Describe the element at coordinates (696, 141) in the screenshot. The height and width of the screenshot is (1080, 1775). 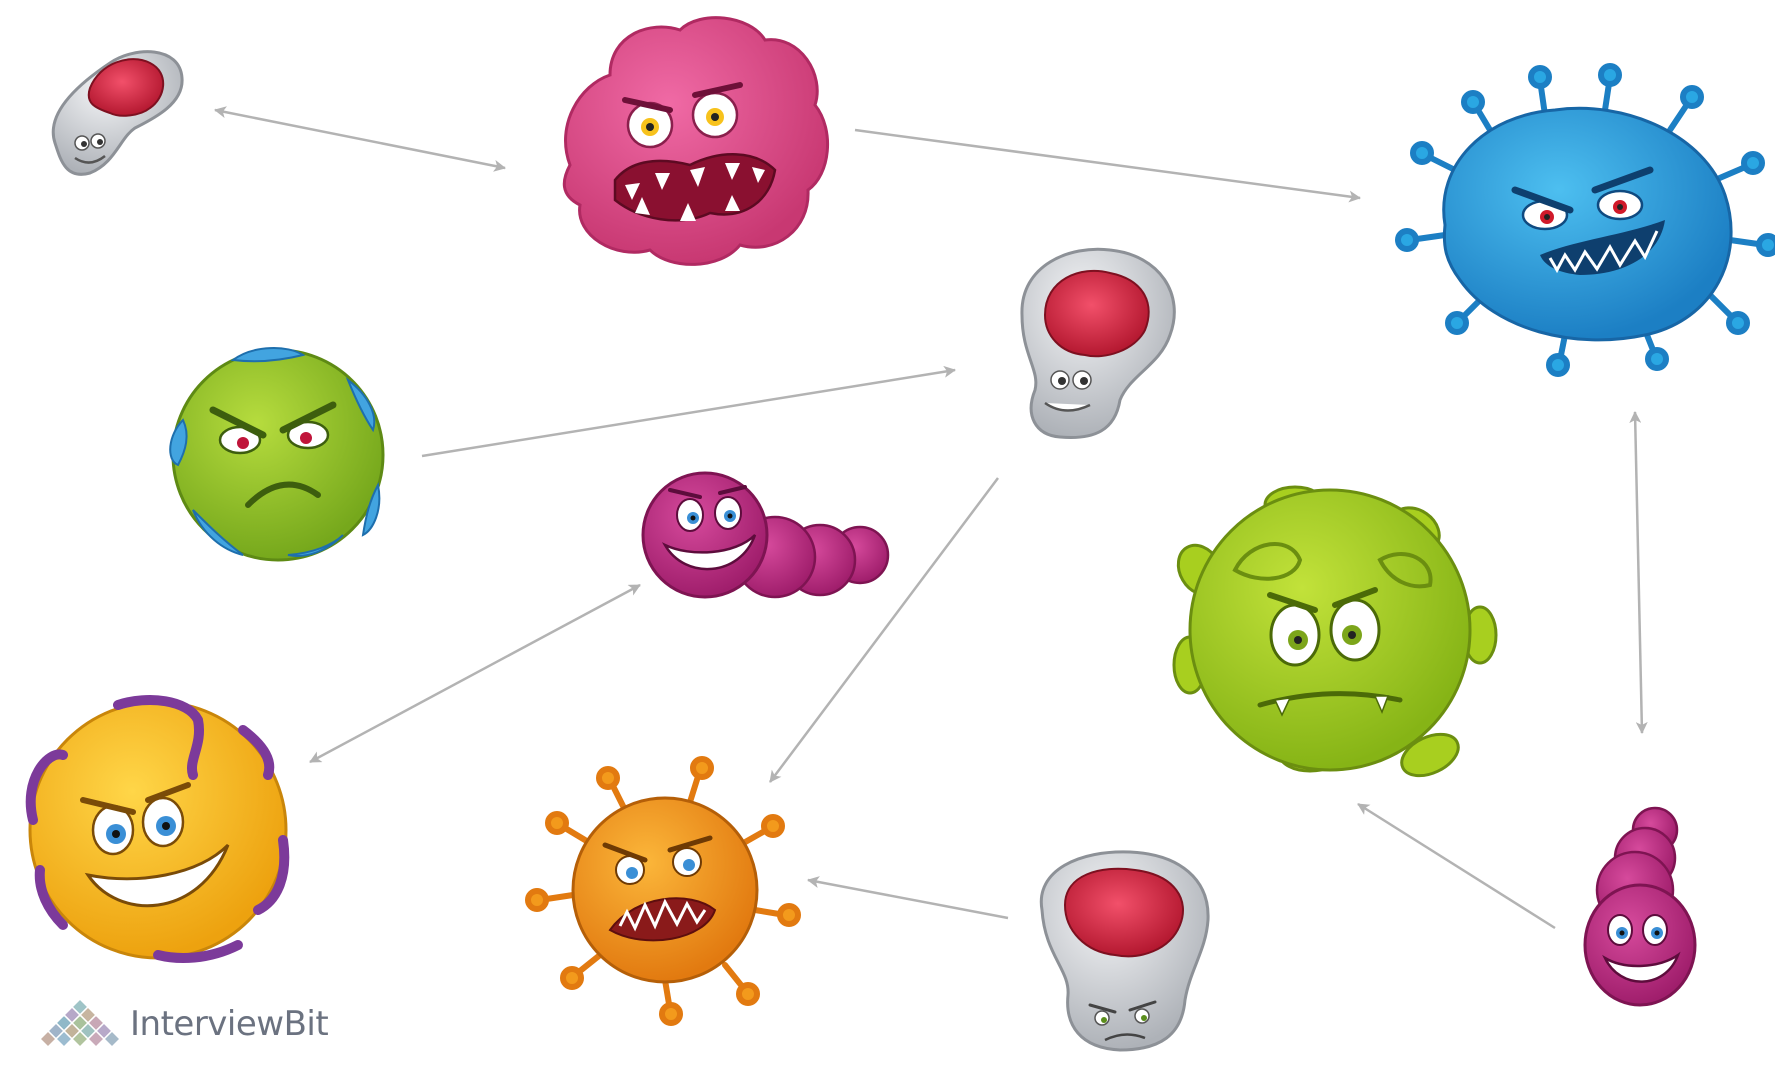
I see `pink-blob-germ-icon` at that location.